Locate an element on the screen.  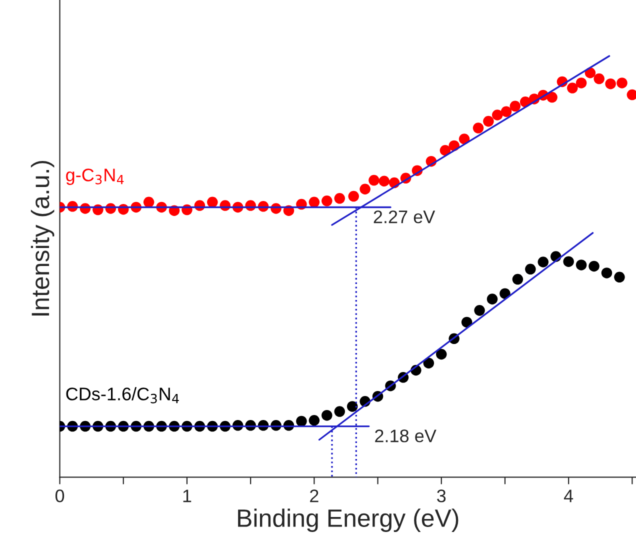
annotation: 2.27 eV is located at coordinates (405, 217).